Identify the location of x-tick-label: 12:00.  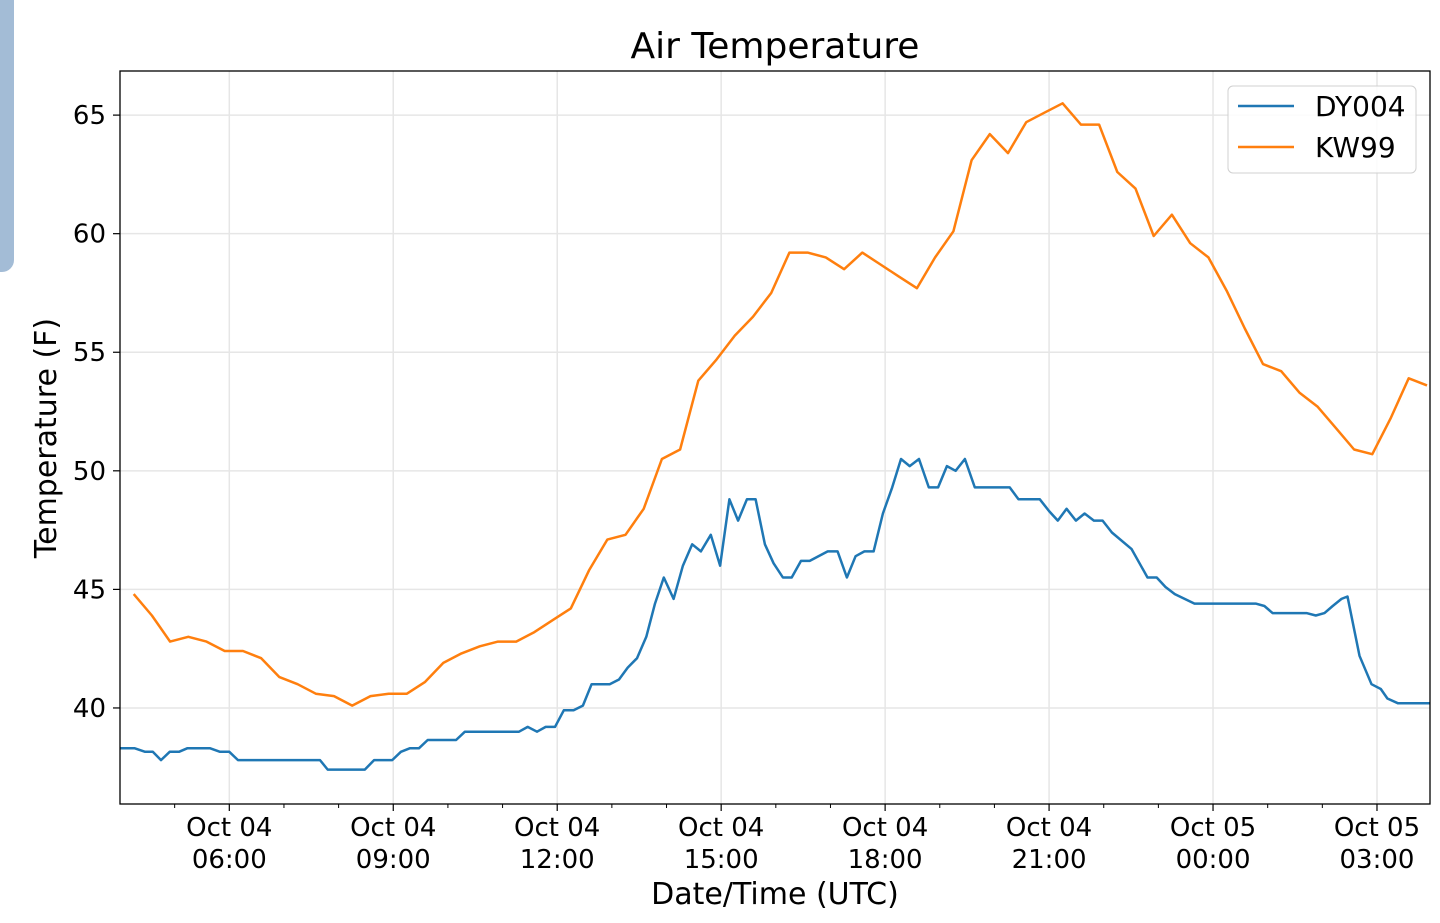
(557, 860).